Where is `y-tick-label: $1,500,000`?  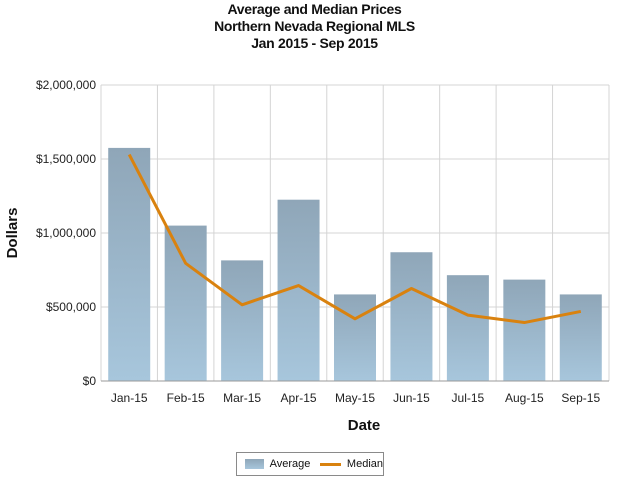 y-tick-label: $1,500,000 is located at coordinates (66, 159).